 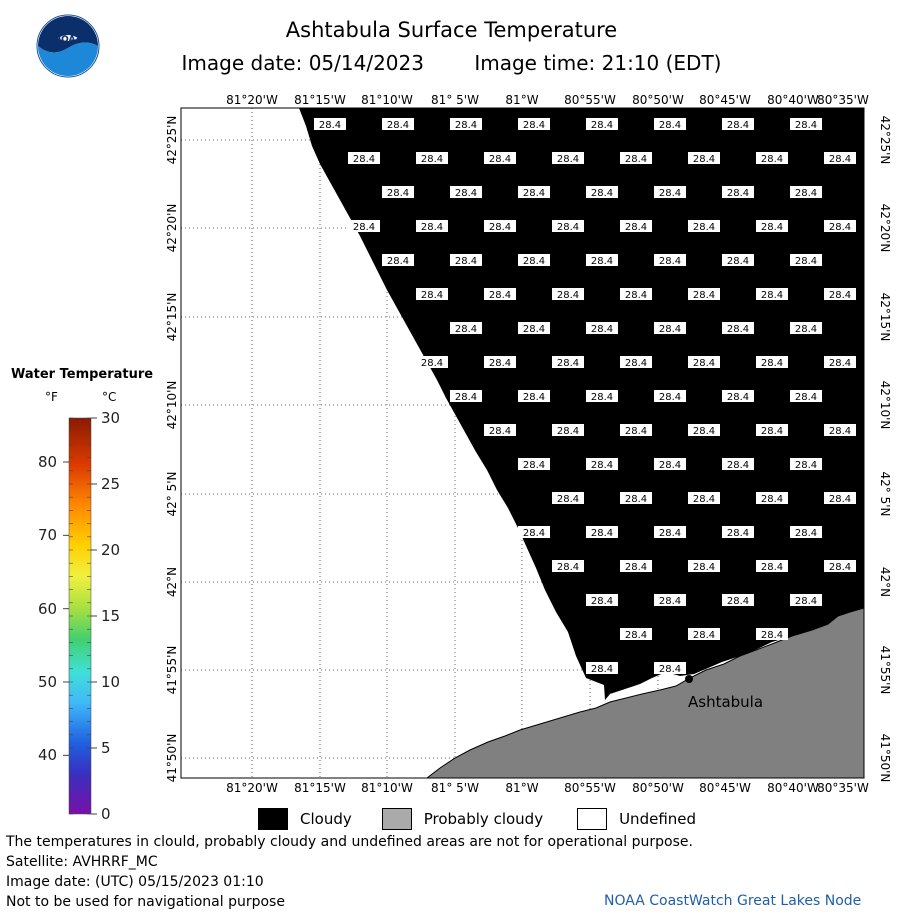 I want to click on lon-label-top: 80°50'W, so click(x=658, y=100).